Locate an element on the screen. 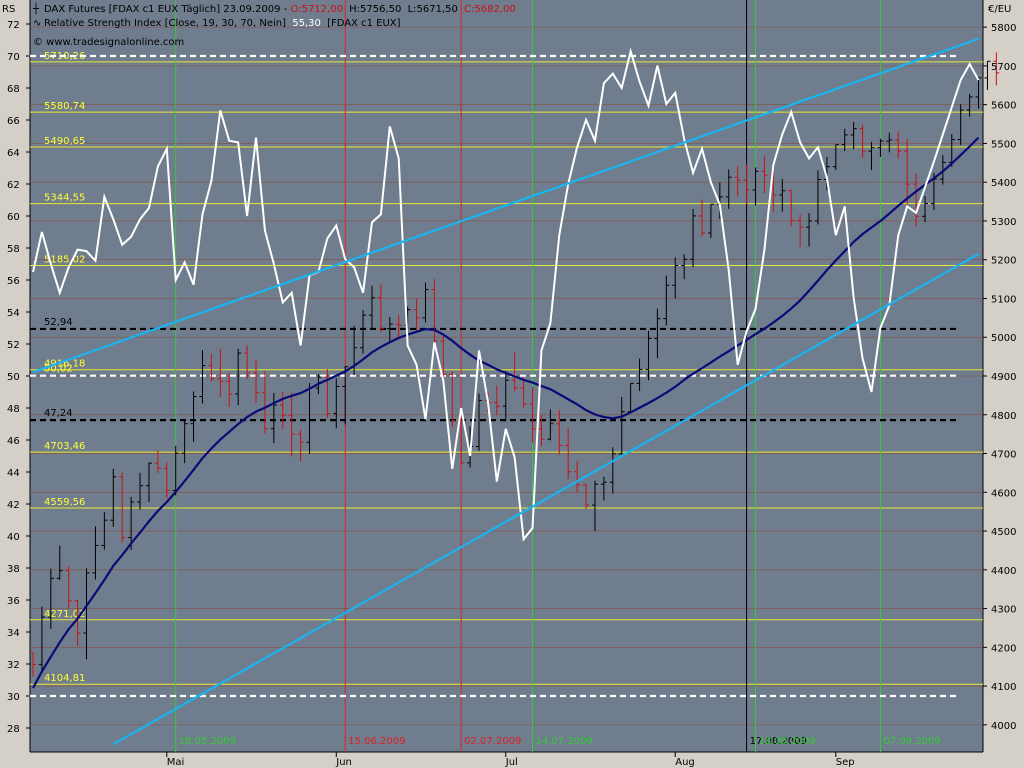 This screenshot has height=768, width=1024. price-level-label: 5344,55 is located at coordinates (64, 198).